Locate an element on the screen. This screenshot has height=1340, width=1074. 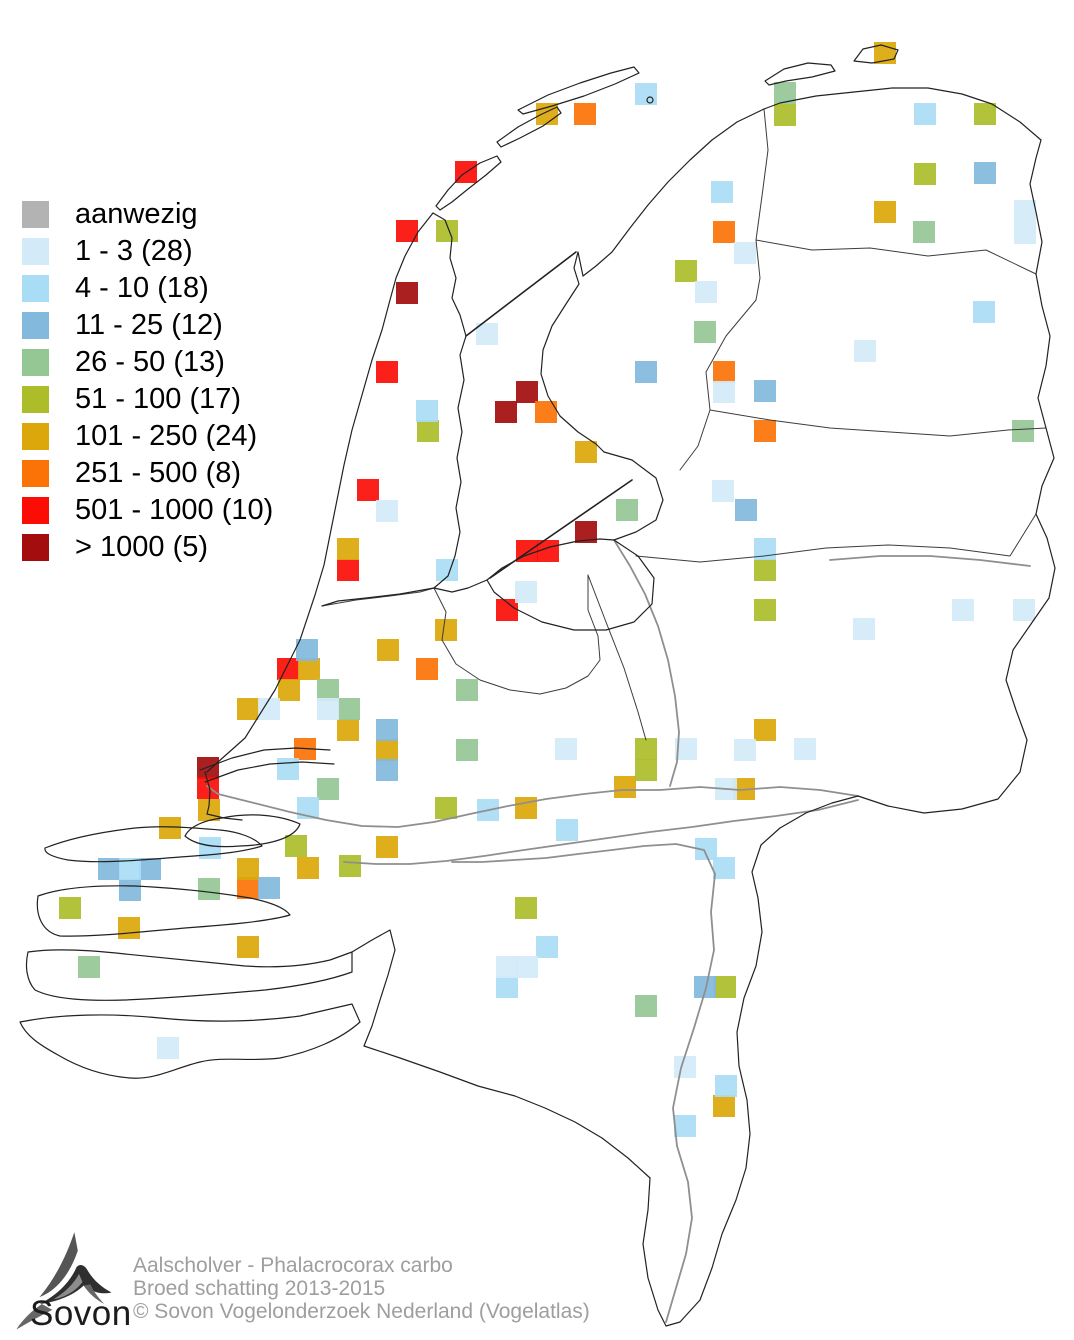
border-overijssel-gelderland-path is located at coordinates (836, 538).